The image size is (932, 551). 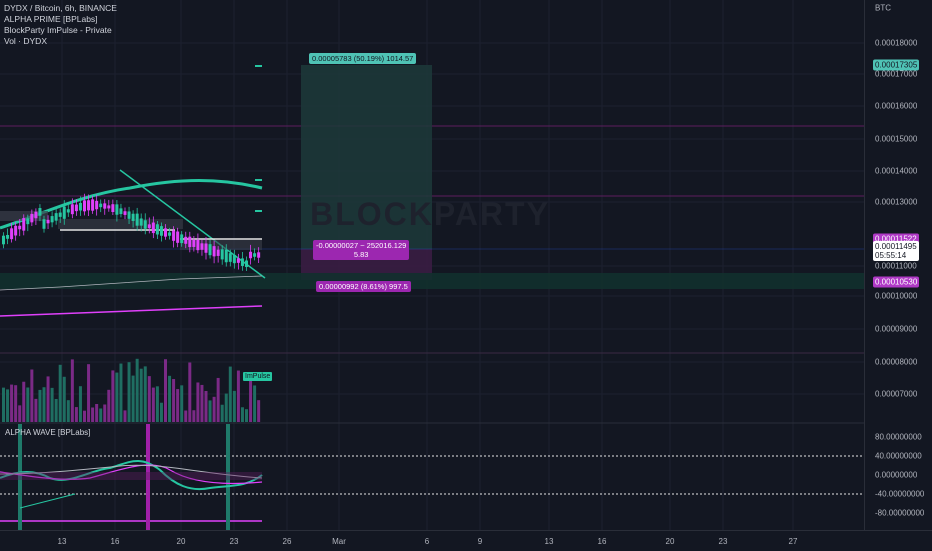 I want to click on price-tick: 0.00015000, so click(x=896, y=139).